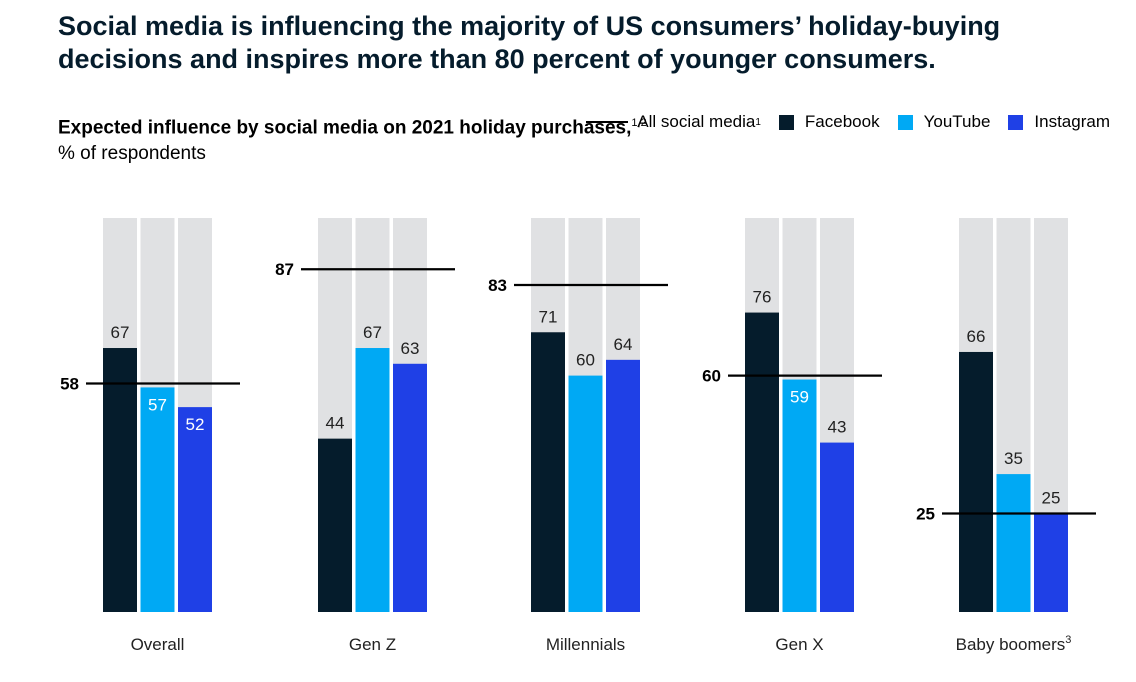  What do you see at coordinates (585, 360) in the screenshot?
I see `value-label-millennials-youtube: 60` at bounding box center [585, 360].